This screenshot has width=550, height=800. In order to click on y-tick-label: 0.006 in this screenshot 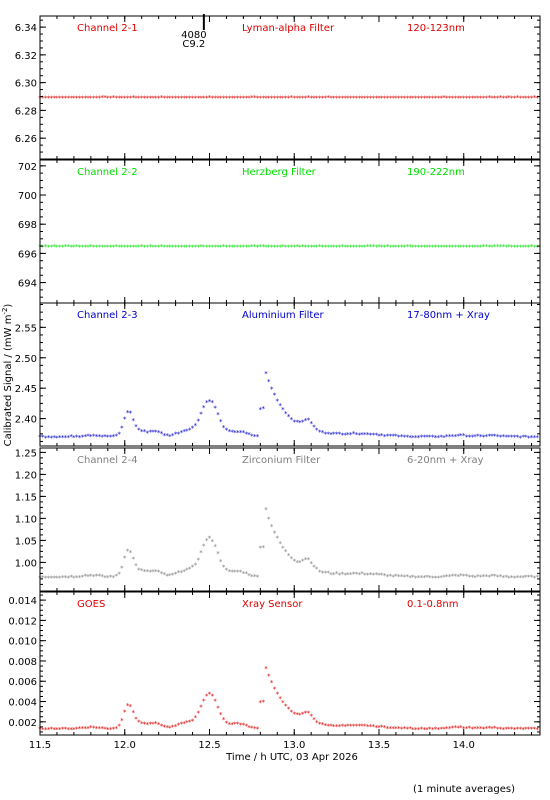, I will do `click(22, 682)`.